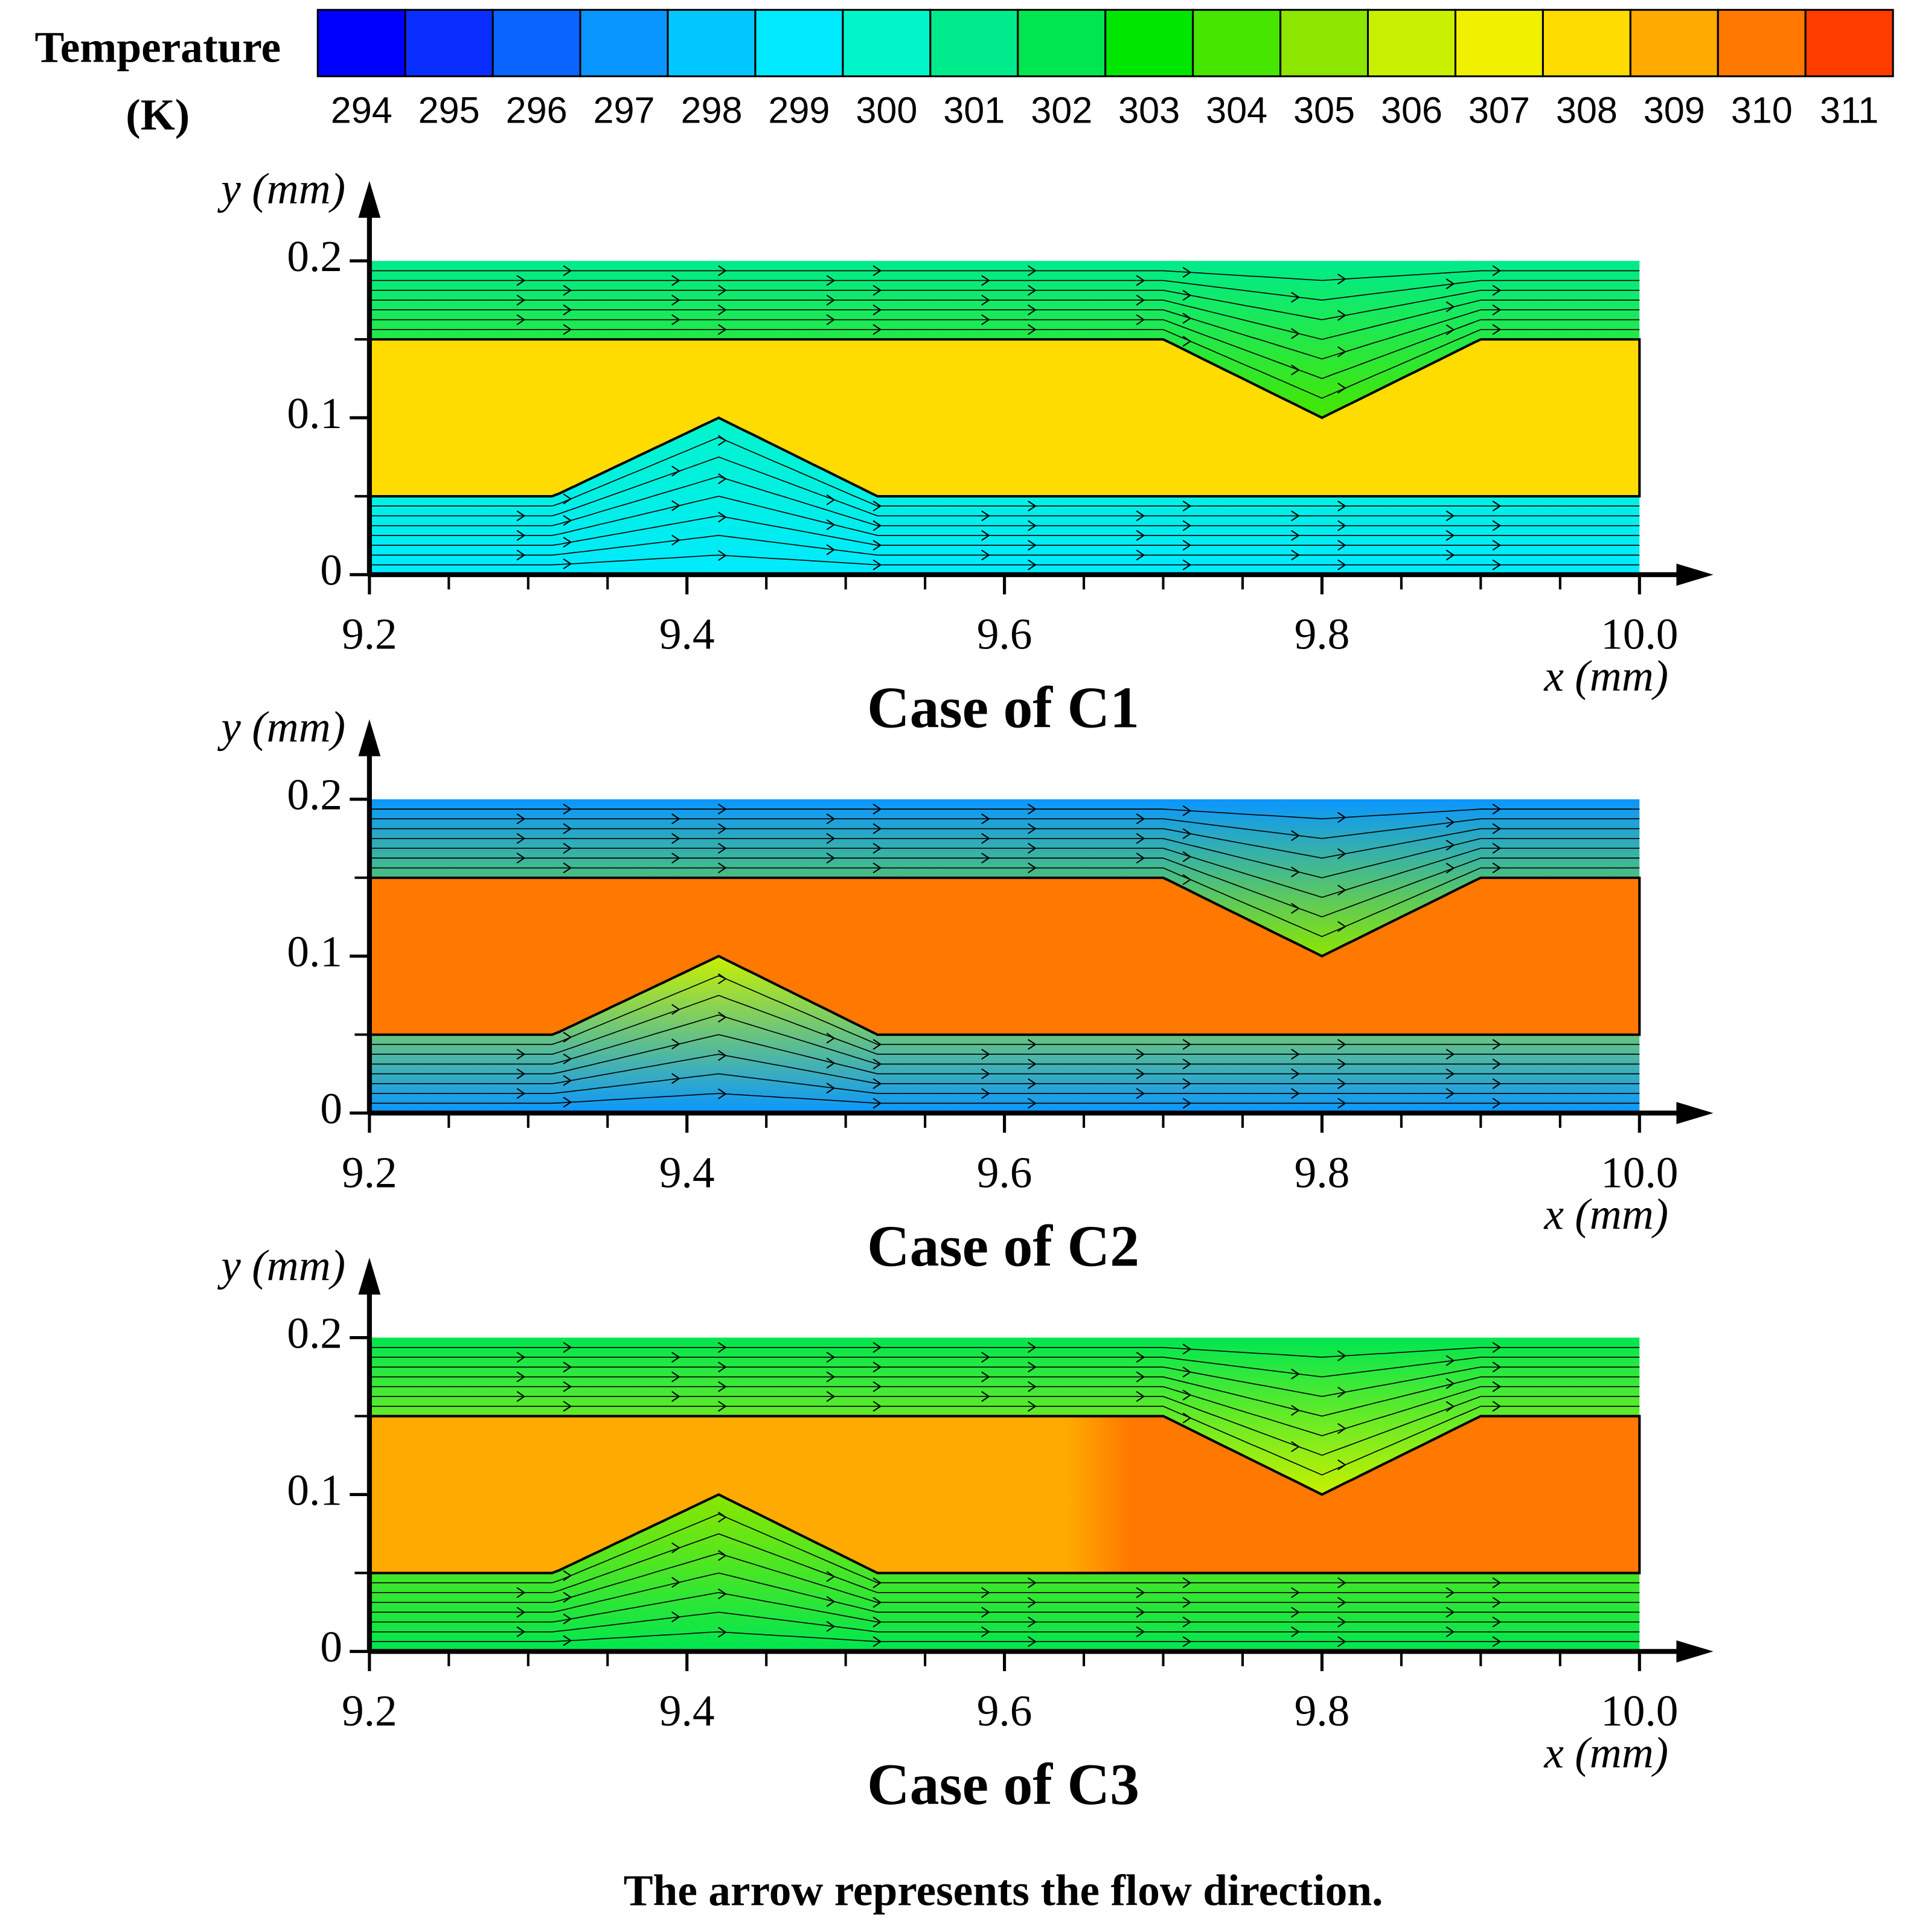 The width and height of the screenshot is (1908, 1932). What do you see at coordinates (1236, 111) in the screenshot?
I see `colorbar-label: 304` at bounding box center [1236, 111].